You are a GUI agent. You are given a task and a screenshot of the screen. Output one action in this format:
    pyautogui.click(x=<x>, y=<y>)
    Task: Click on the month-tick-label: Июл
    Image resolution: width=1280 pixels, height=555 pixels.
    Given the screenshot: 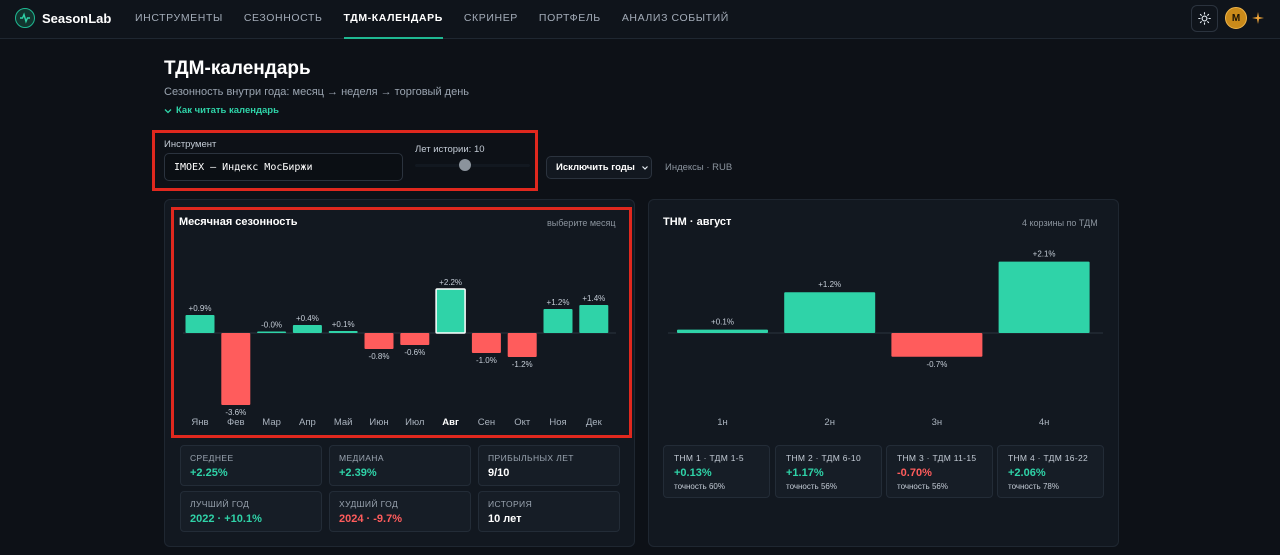 What is the action you would take?
    pyautogui.click(x=414, y=422)
    